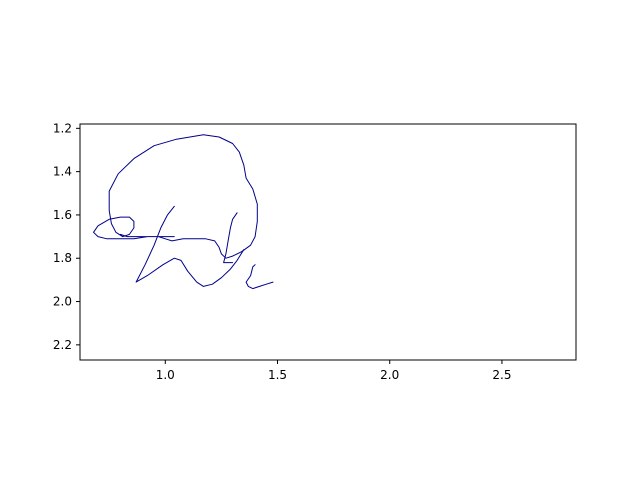  Describe the element at coordinates (501, 375) in the screenshot. I see `x-tick-label: 2.5` at that location.